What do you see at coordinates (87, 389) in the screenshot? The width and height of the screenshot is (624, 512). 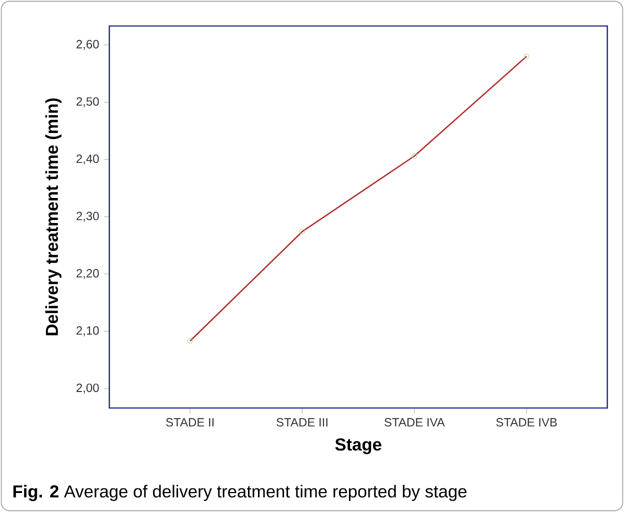 I see `y-tick-label: 2,00` at bounding box center [87, 389].